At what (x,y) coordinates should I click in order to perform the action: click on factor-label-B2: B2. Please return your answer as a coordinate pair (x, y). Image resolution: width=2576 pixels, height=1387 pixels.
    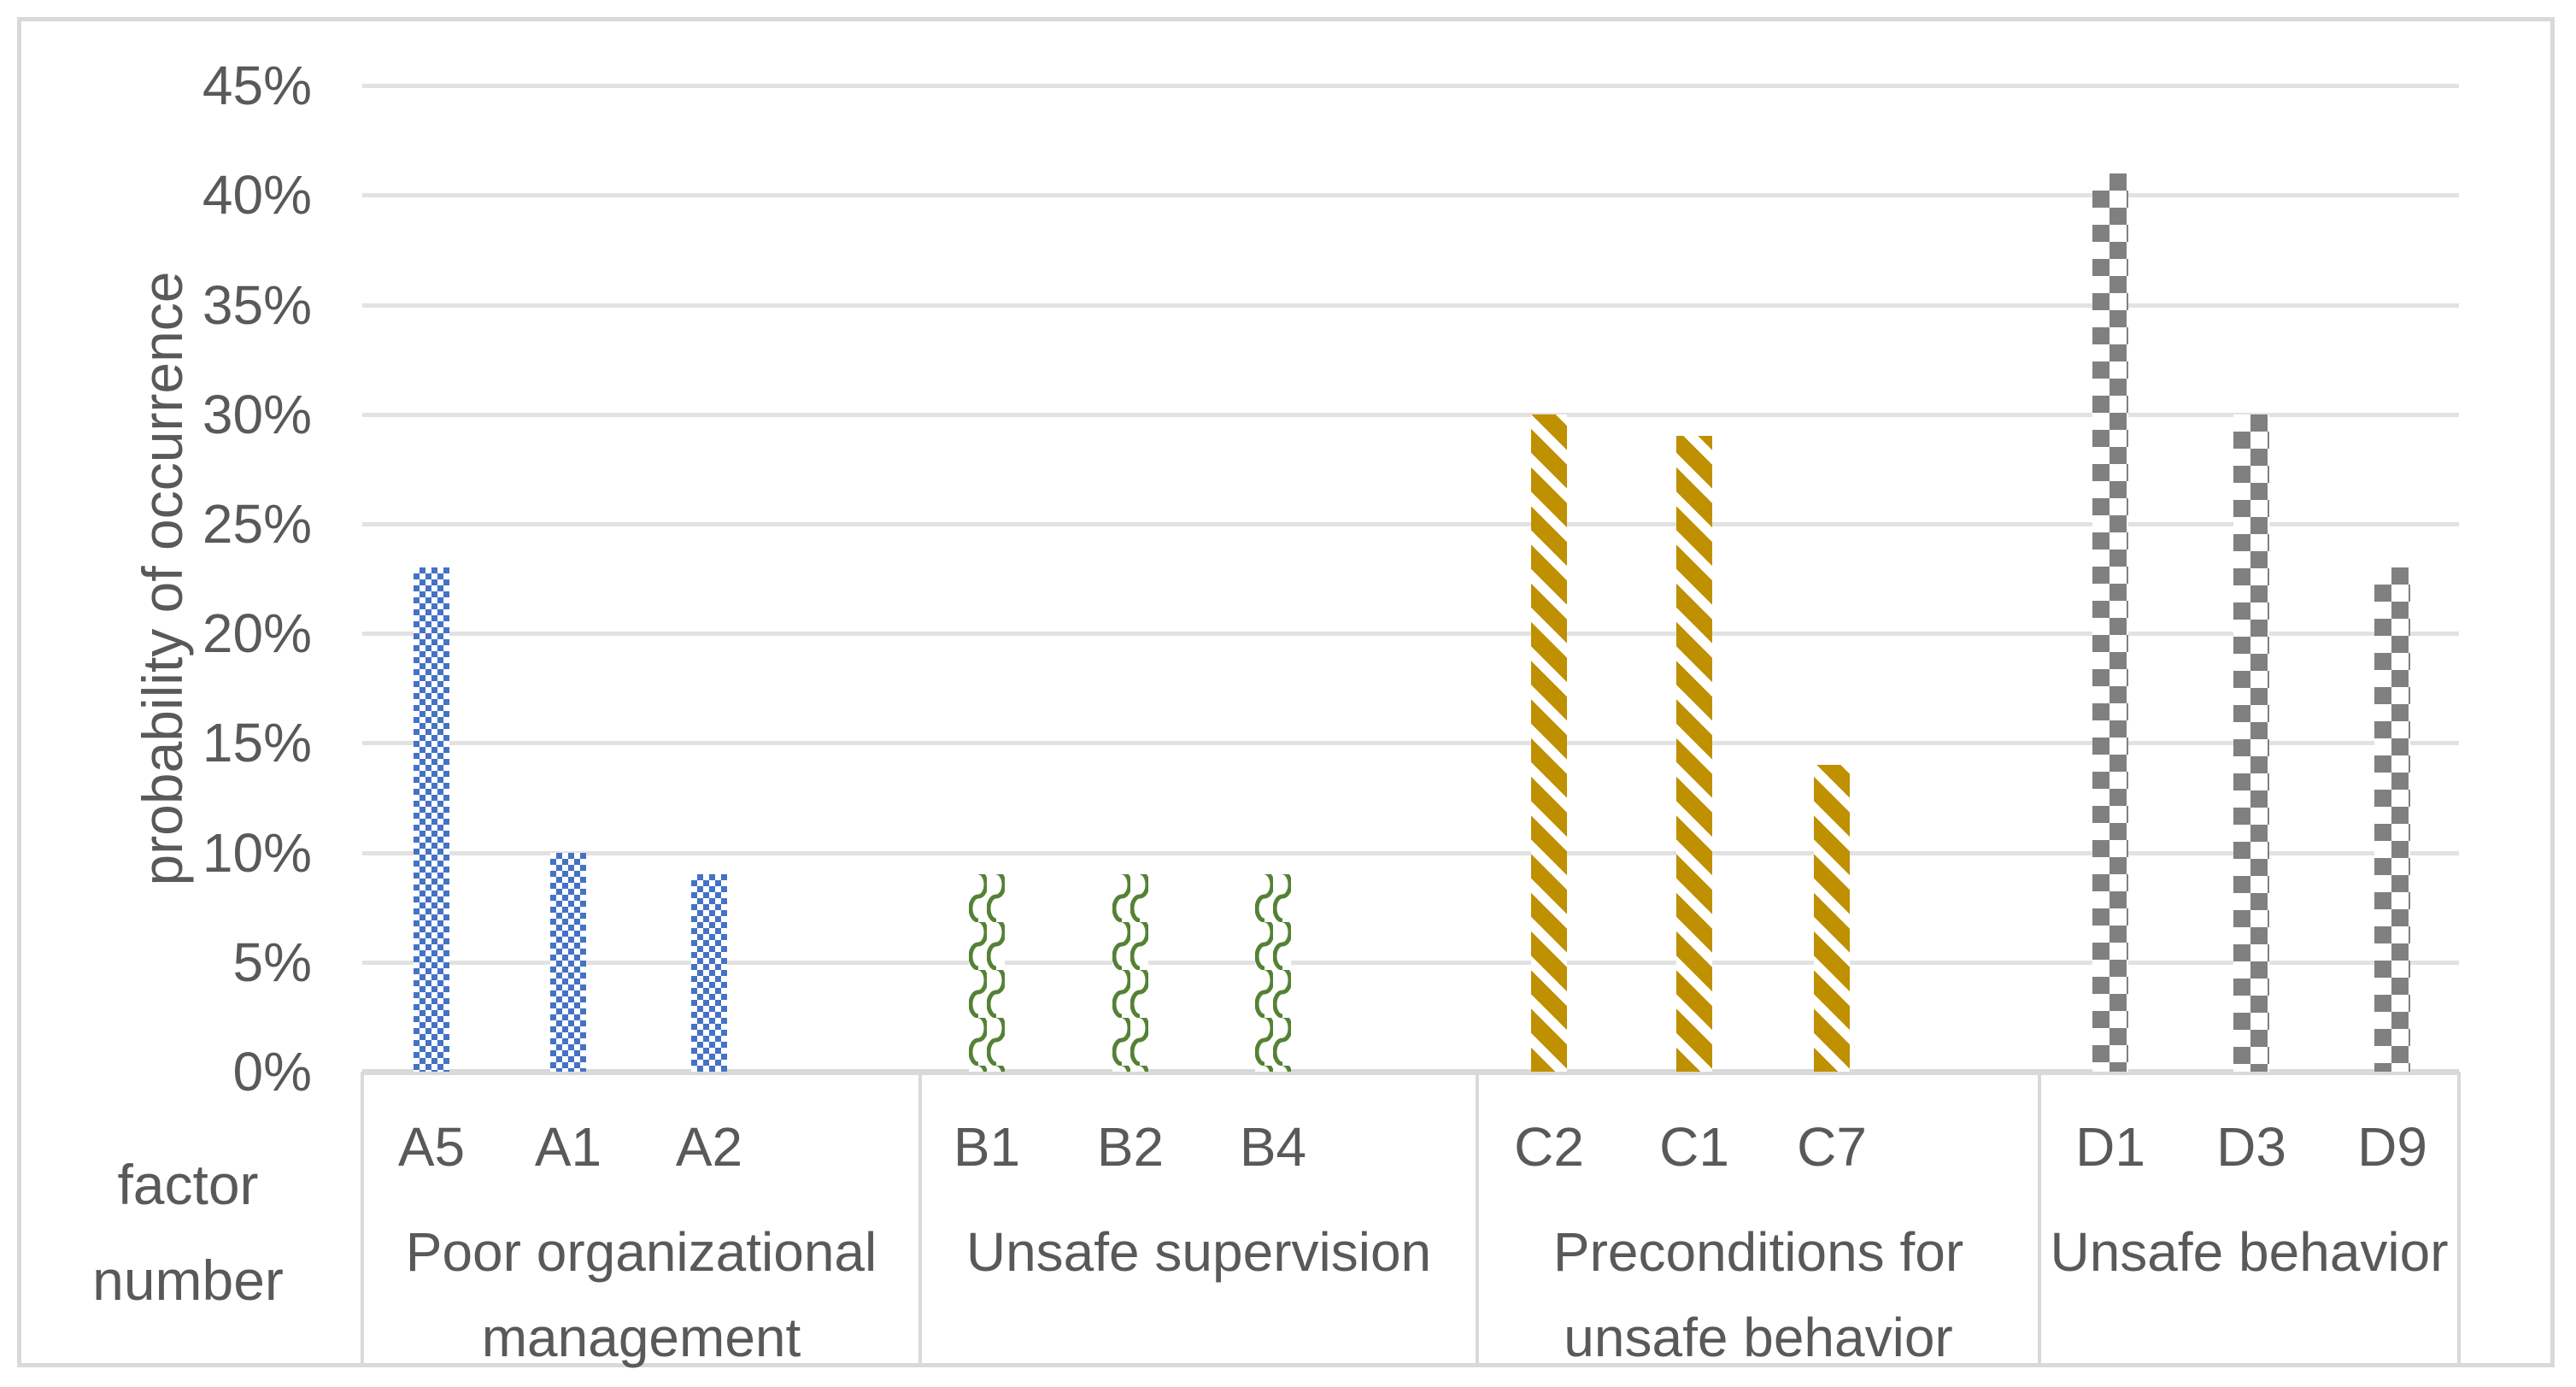
    Looking at the image, I should click on (1130, 1147).